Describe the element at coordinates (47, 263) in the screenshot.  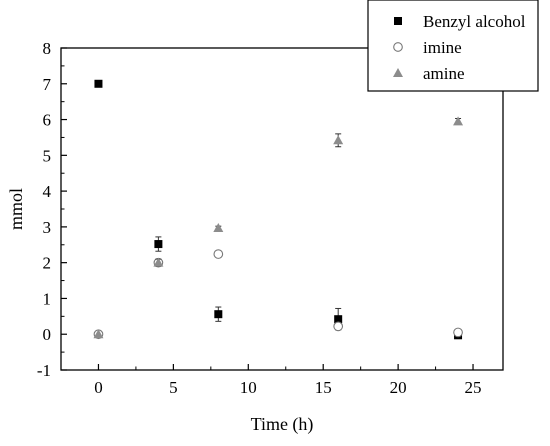
I see `y-tick-label: 2` at that location.